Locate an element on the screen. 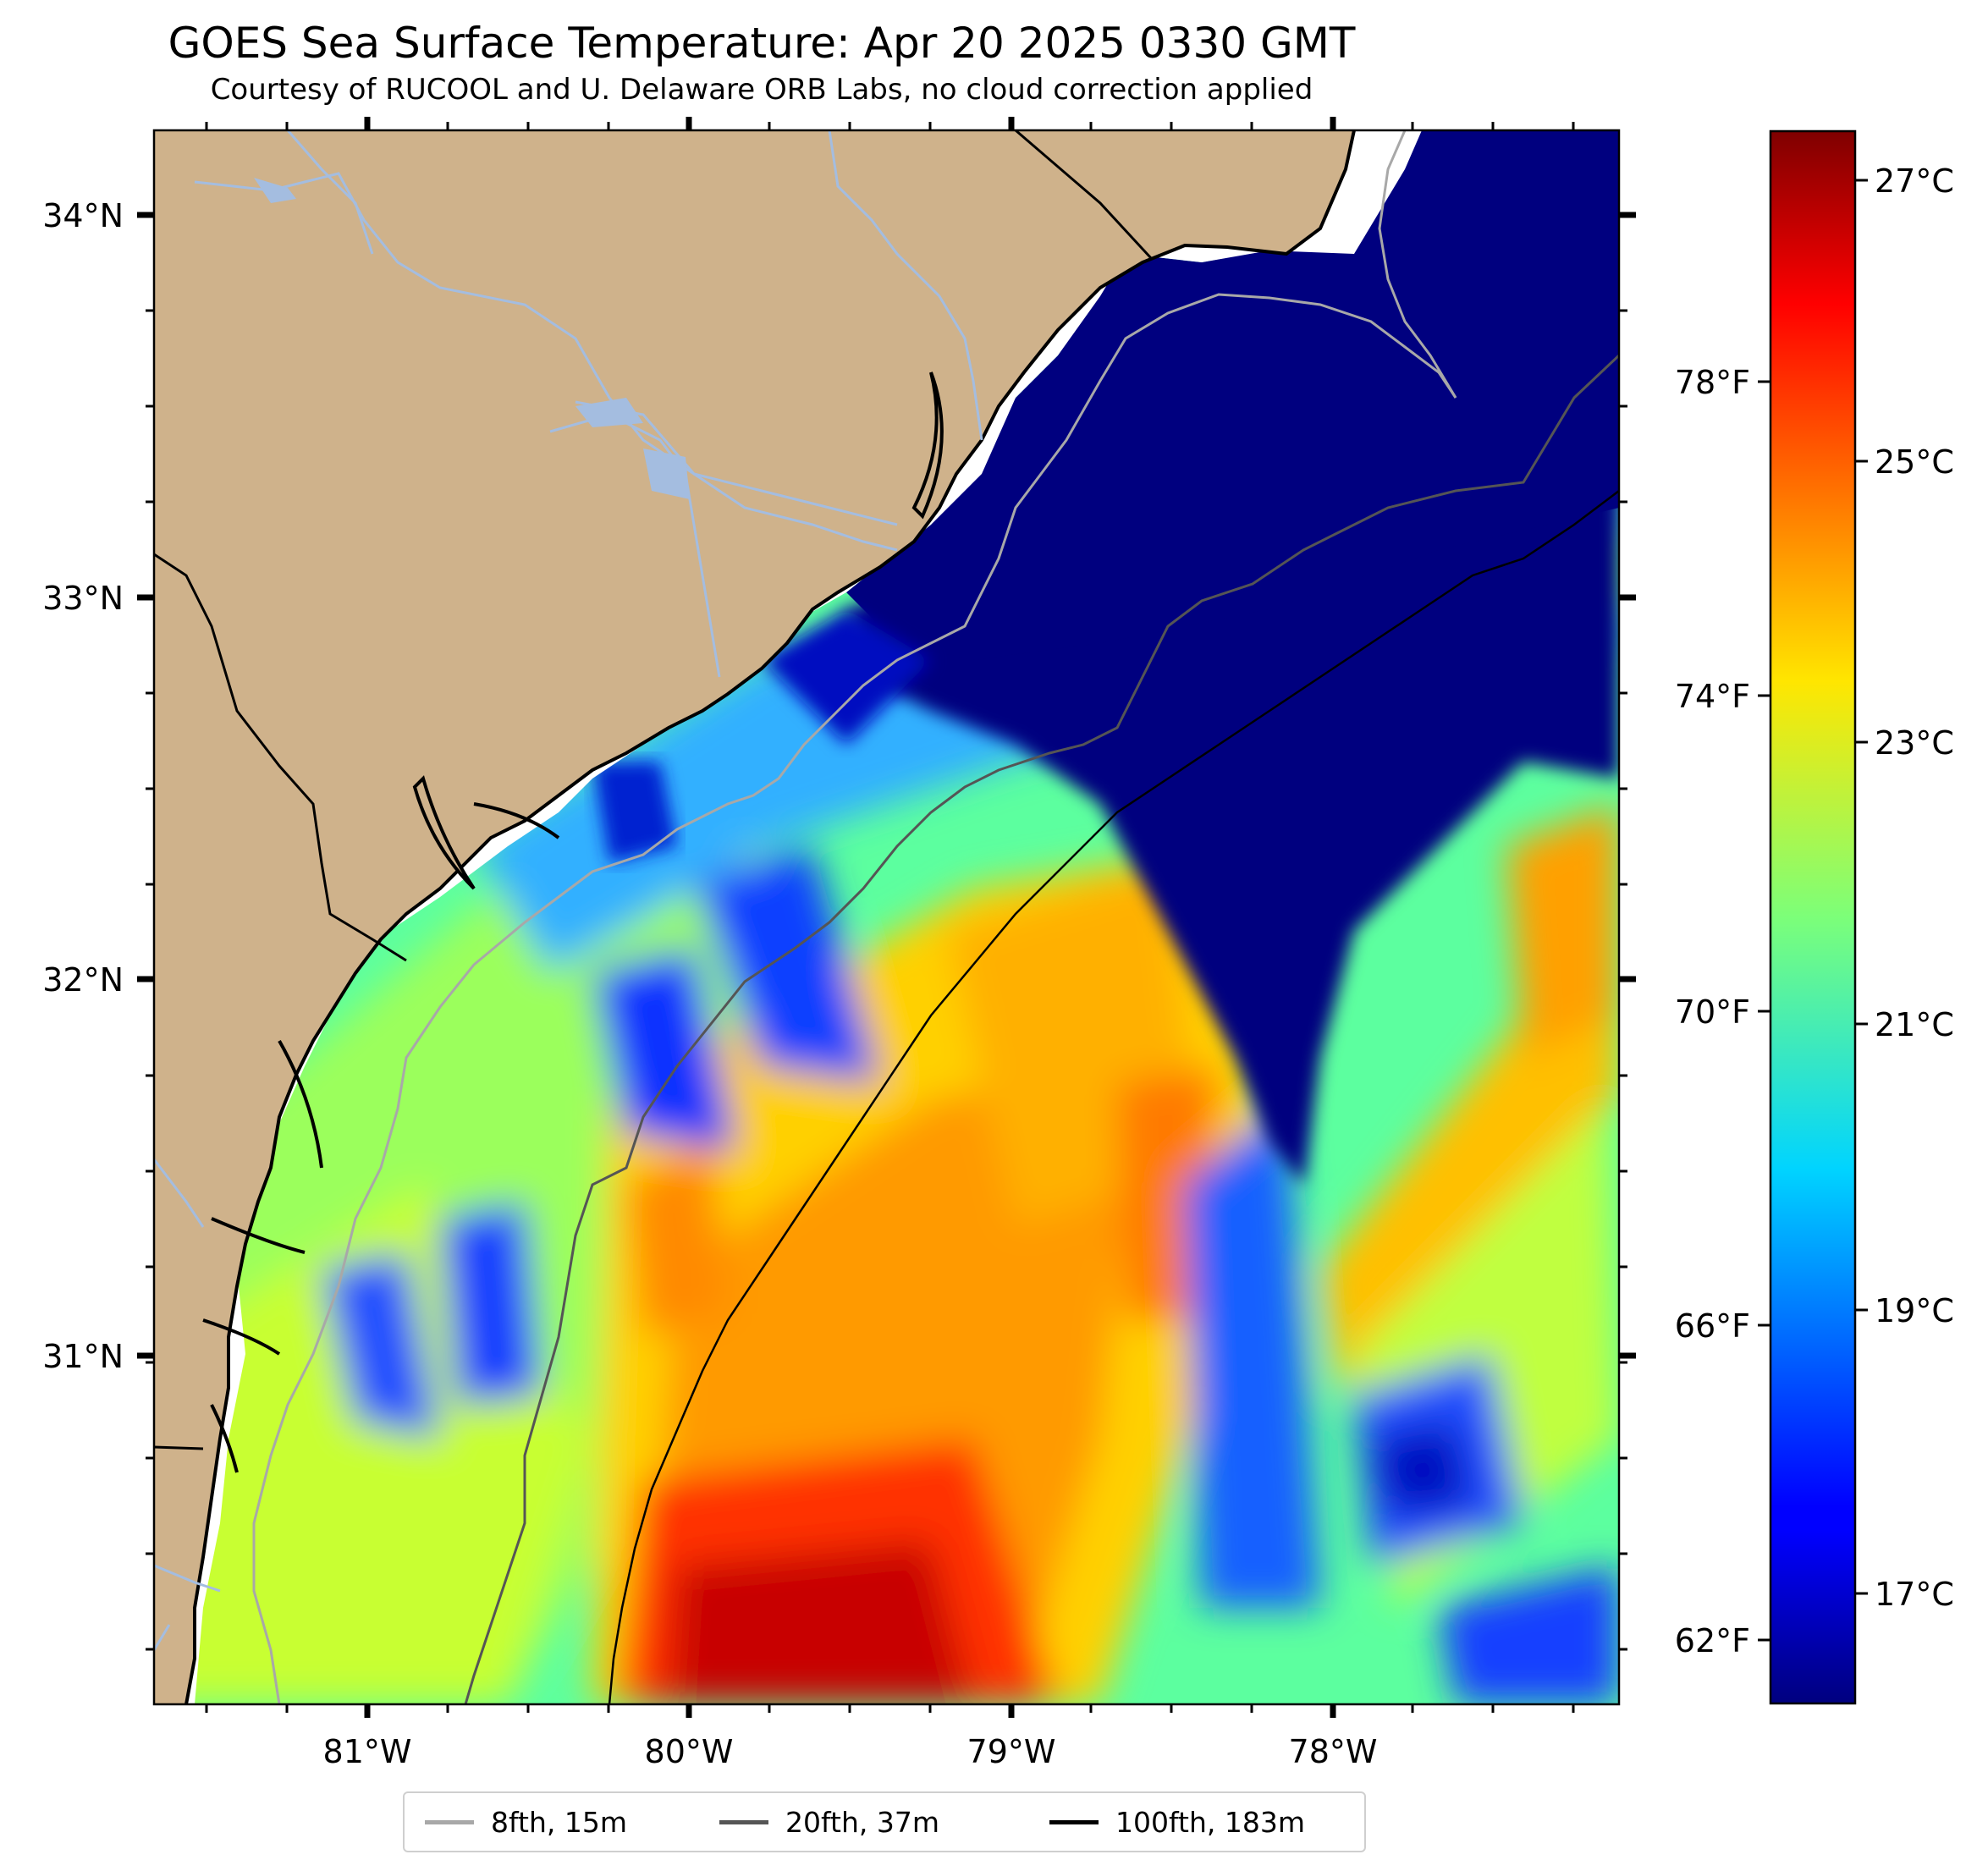  legend-item-20fth: 20fth, 37m is located at coordinates (829, 1822).